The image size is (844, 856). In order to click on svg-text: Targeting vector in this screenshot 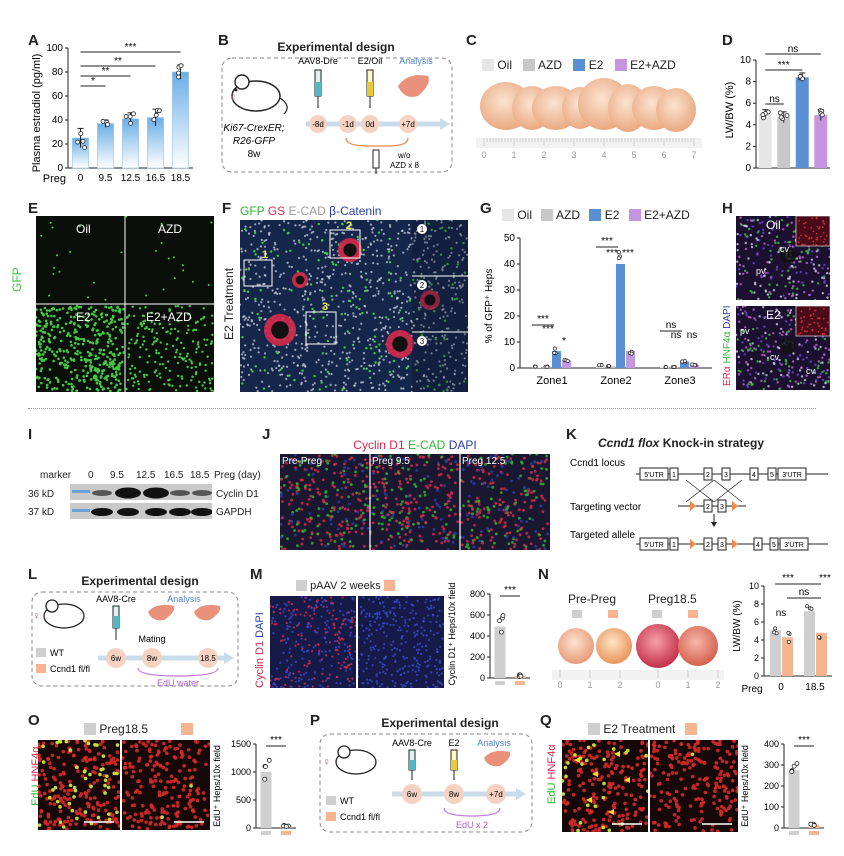, I will do `click(606, 507)`.